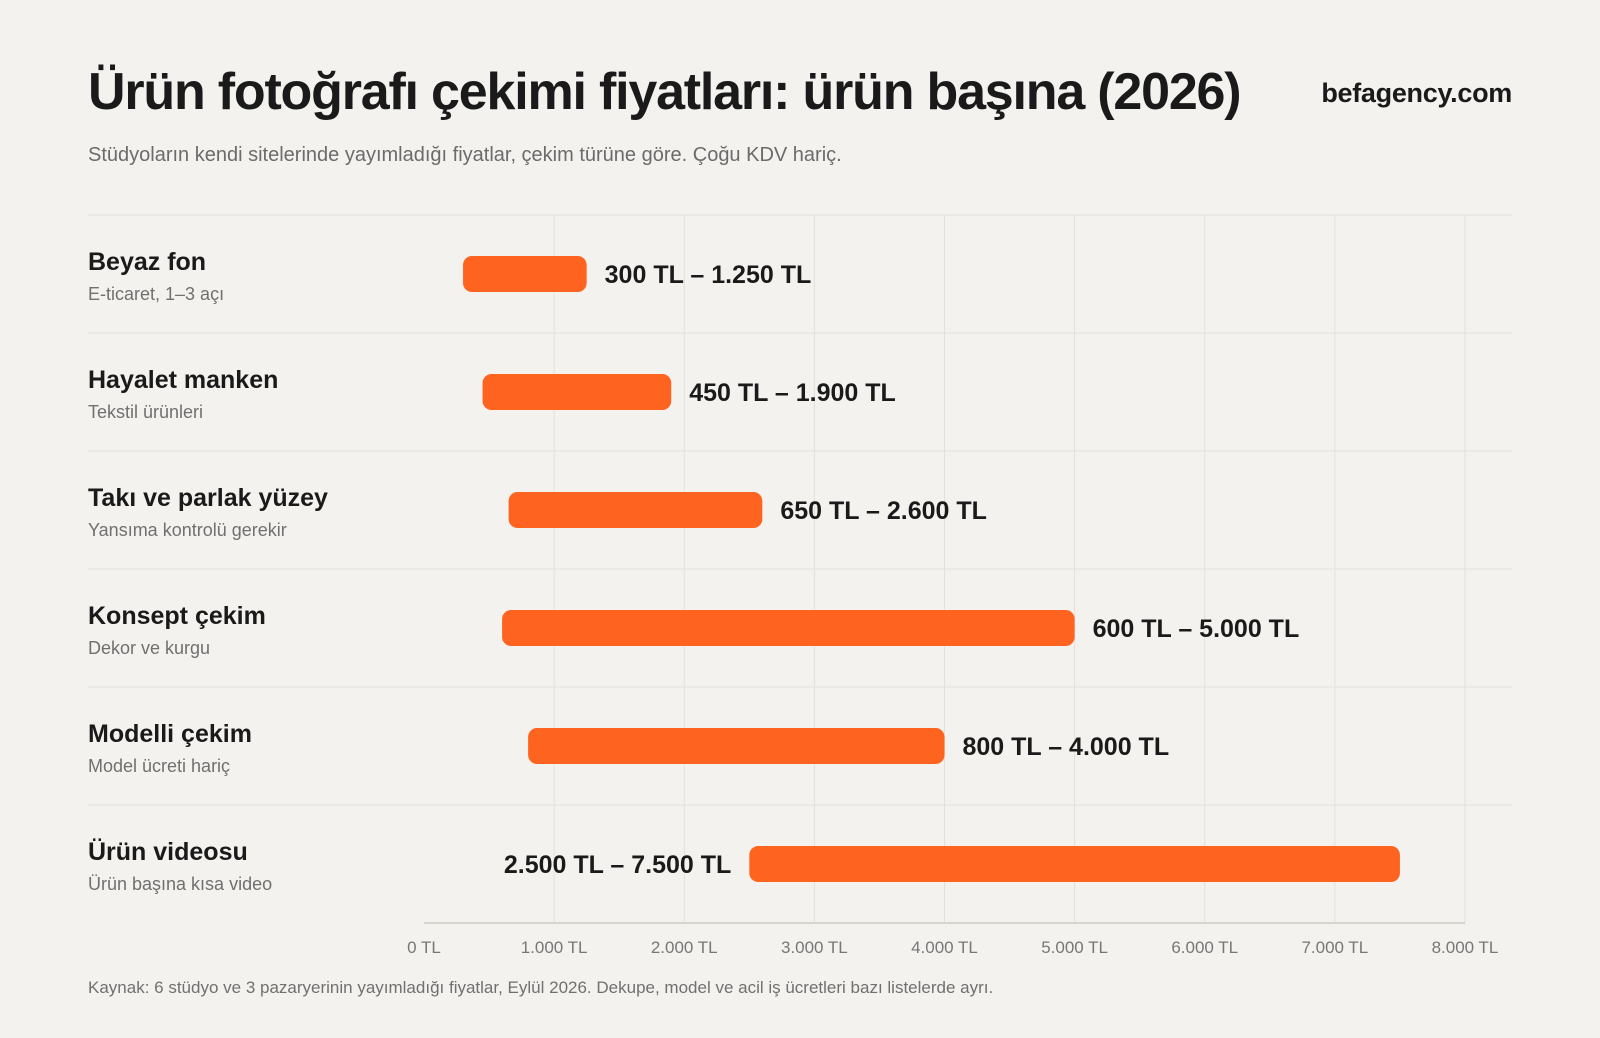 The width and height of the screenshot is (1600, 1038). Describe the element at coordinates (424, 947) in the screenshot. I see `x-tick-label-0: 0 TL` at that location.